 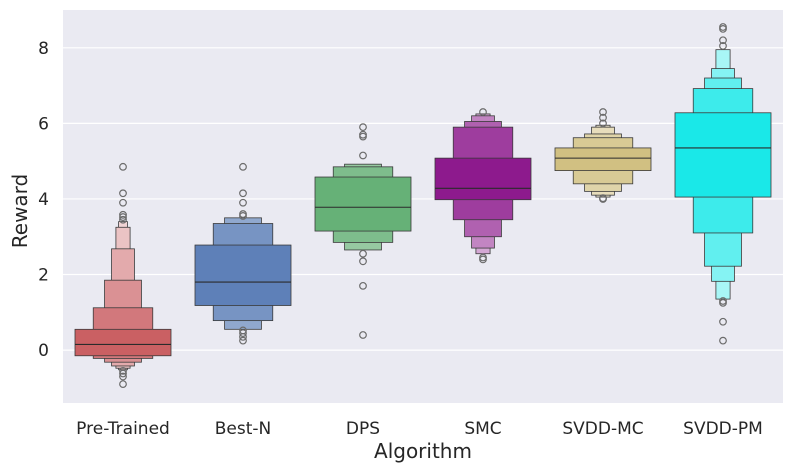 I want to click on x-tick-label: Pre-Trained, so click(x=123, y=429).